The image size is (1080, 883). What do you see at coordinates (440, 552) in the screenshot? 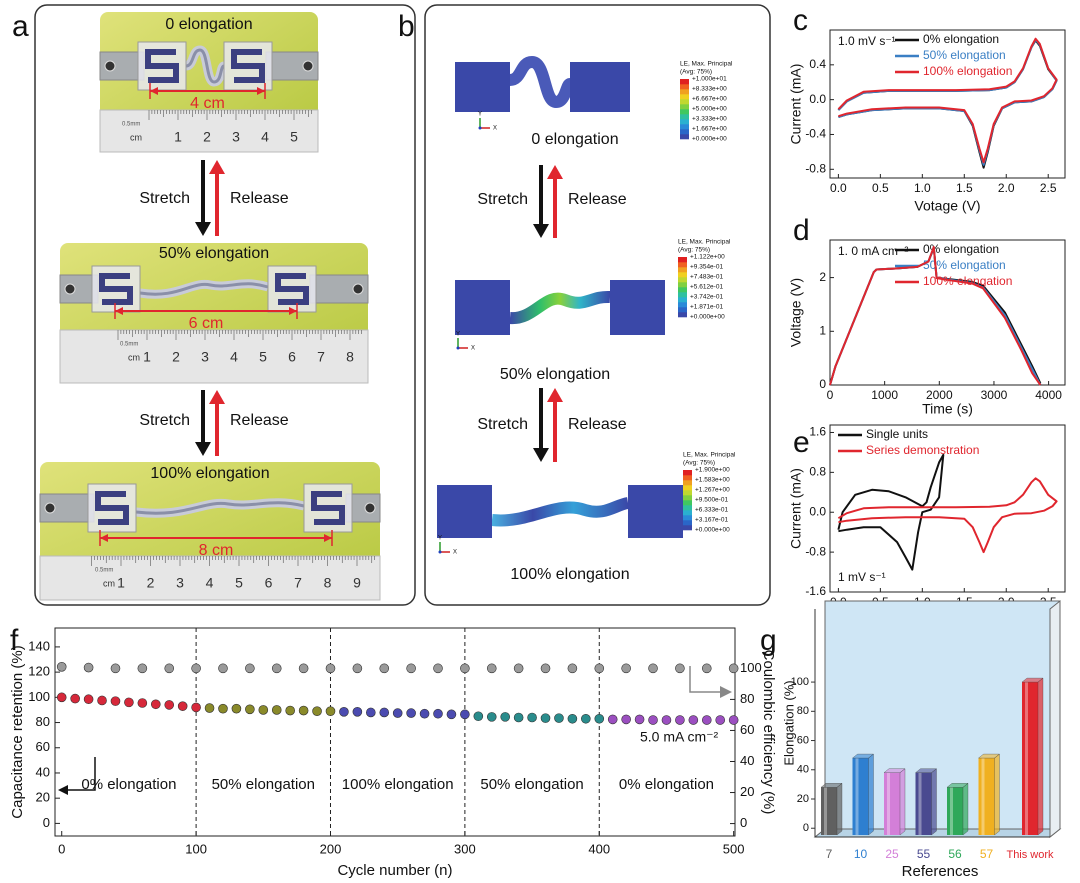
I see `triad-z` at bounding box center [440, 552].